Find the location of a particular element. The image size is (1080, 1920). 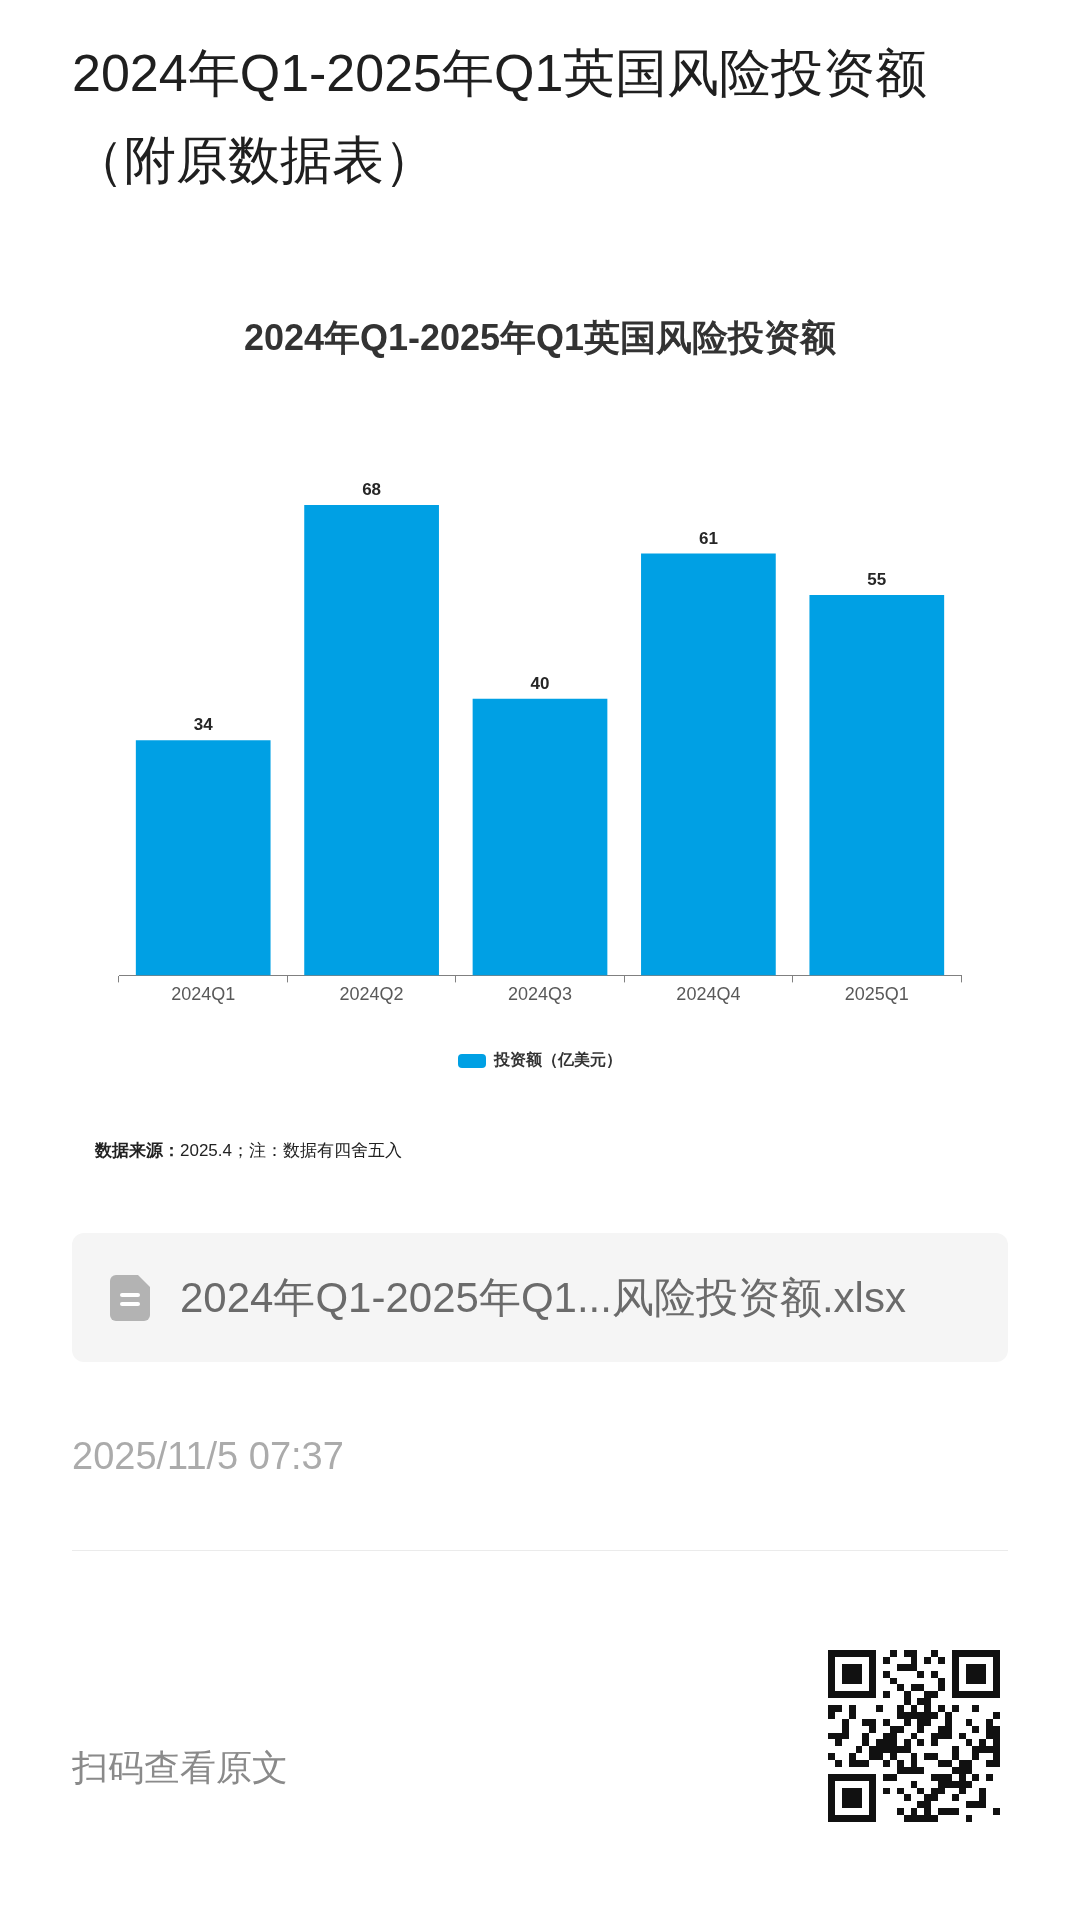

chart-title: 2024年Q1-2025年Q1英国风险投资额（附原数据表） is located at coordinates (500, 117).